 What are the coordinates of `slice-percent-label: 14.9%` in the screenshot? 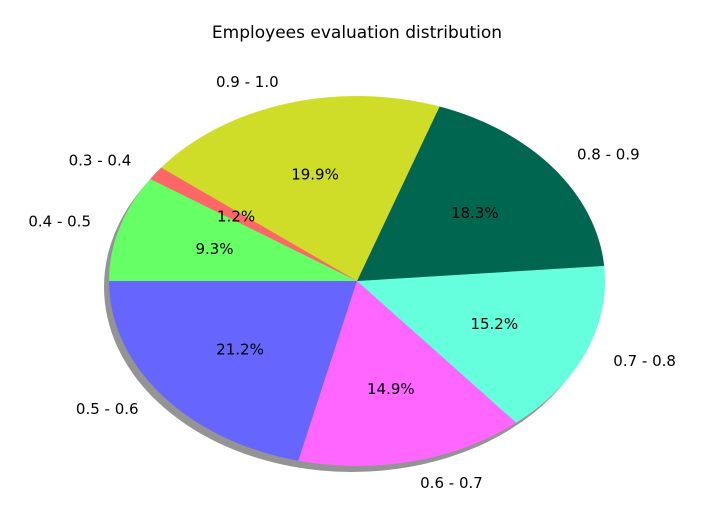 It's located at (391, 389).